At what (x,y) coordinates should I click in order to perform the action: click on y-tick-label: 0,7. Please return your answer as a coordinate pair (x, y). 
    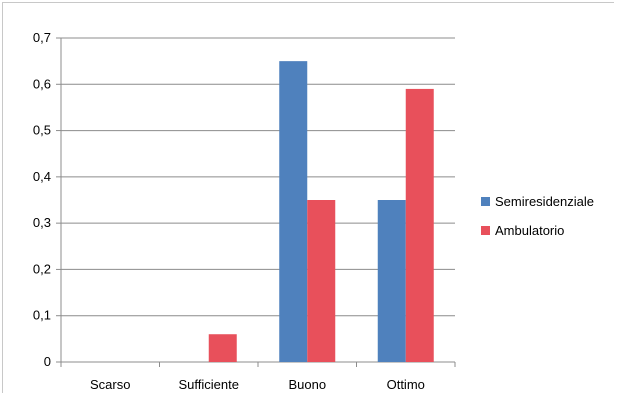
    Looking at the image, I should click on (42, 37).